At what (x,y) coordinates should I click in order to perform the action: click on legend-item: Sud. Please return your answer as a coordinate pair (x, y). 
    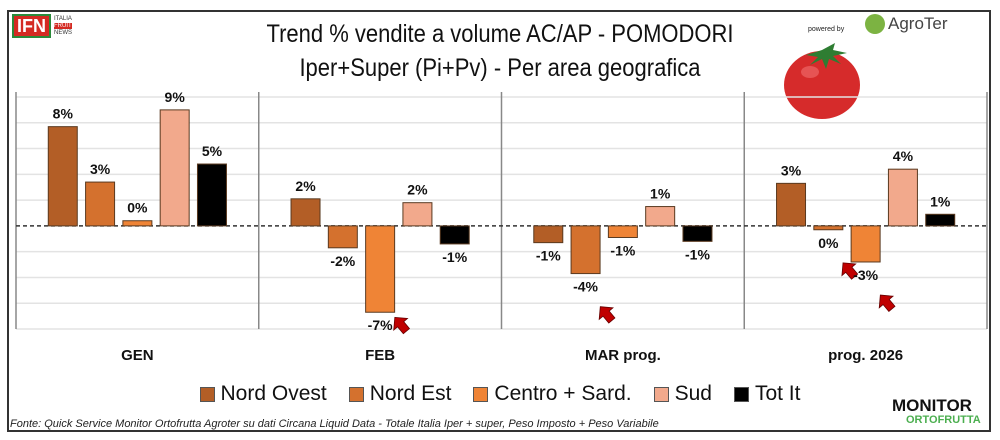
    Looking at the image, I should click on (682, 394).